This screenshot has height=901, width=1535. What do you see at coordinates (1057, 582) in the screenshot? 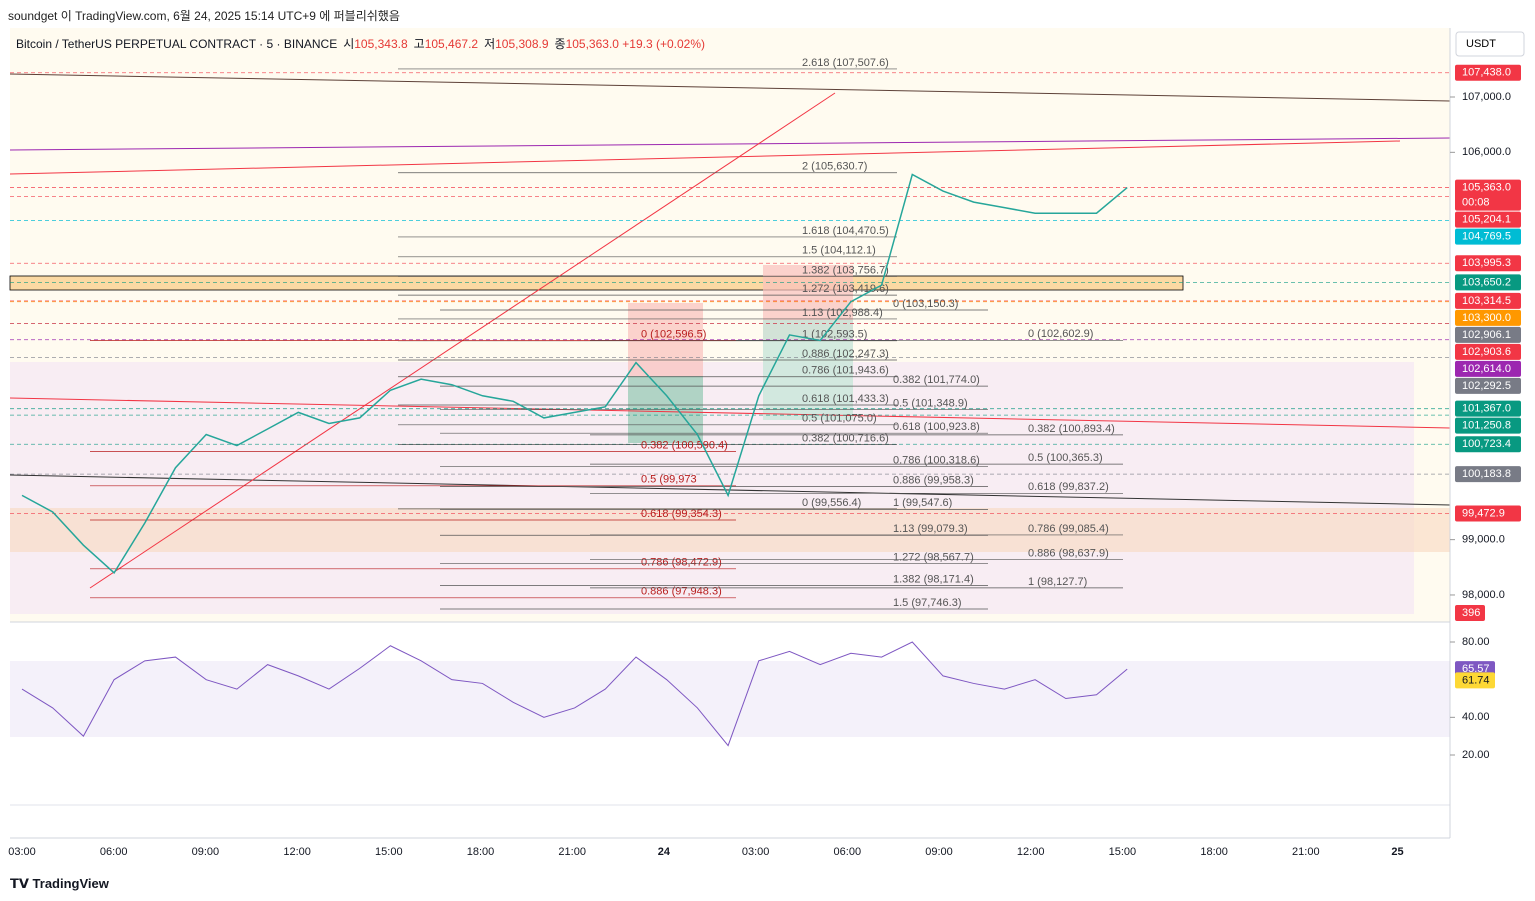
I see `fib-label: 1 (98,127.7)` at bounding box center [1057, 582].